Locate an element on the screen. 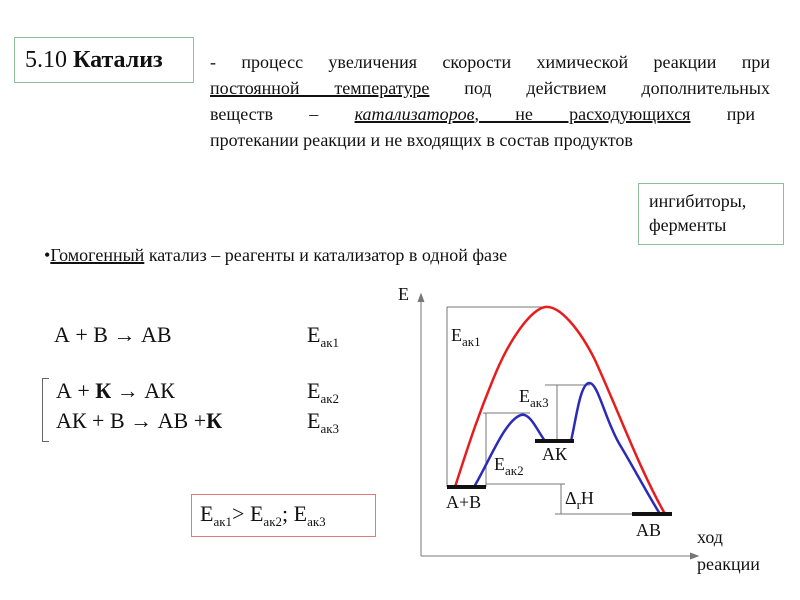  enthalpy-label: ΔrH is located at coordinates (579, 500).